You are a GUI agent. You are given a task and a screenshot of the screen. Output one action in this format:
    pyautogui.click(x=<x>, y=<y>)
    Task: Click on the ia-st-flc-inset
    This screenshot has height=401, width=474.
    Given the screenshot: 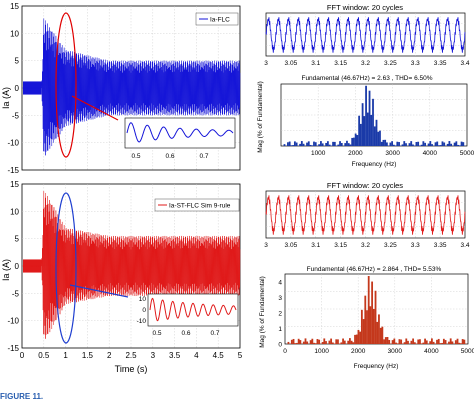 What is the action you would take?
    pyautogui.click(x=193, y=310)
    